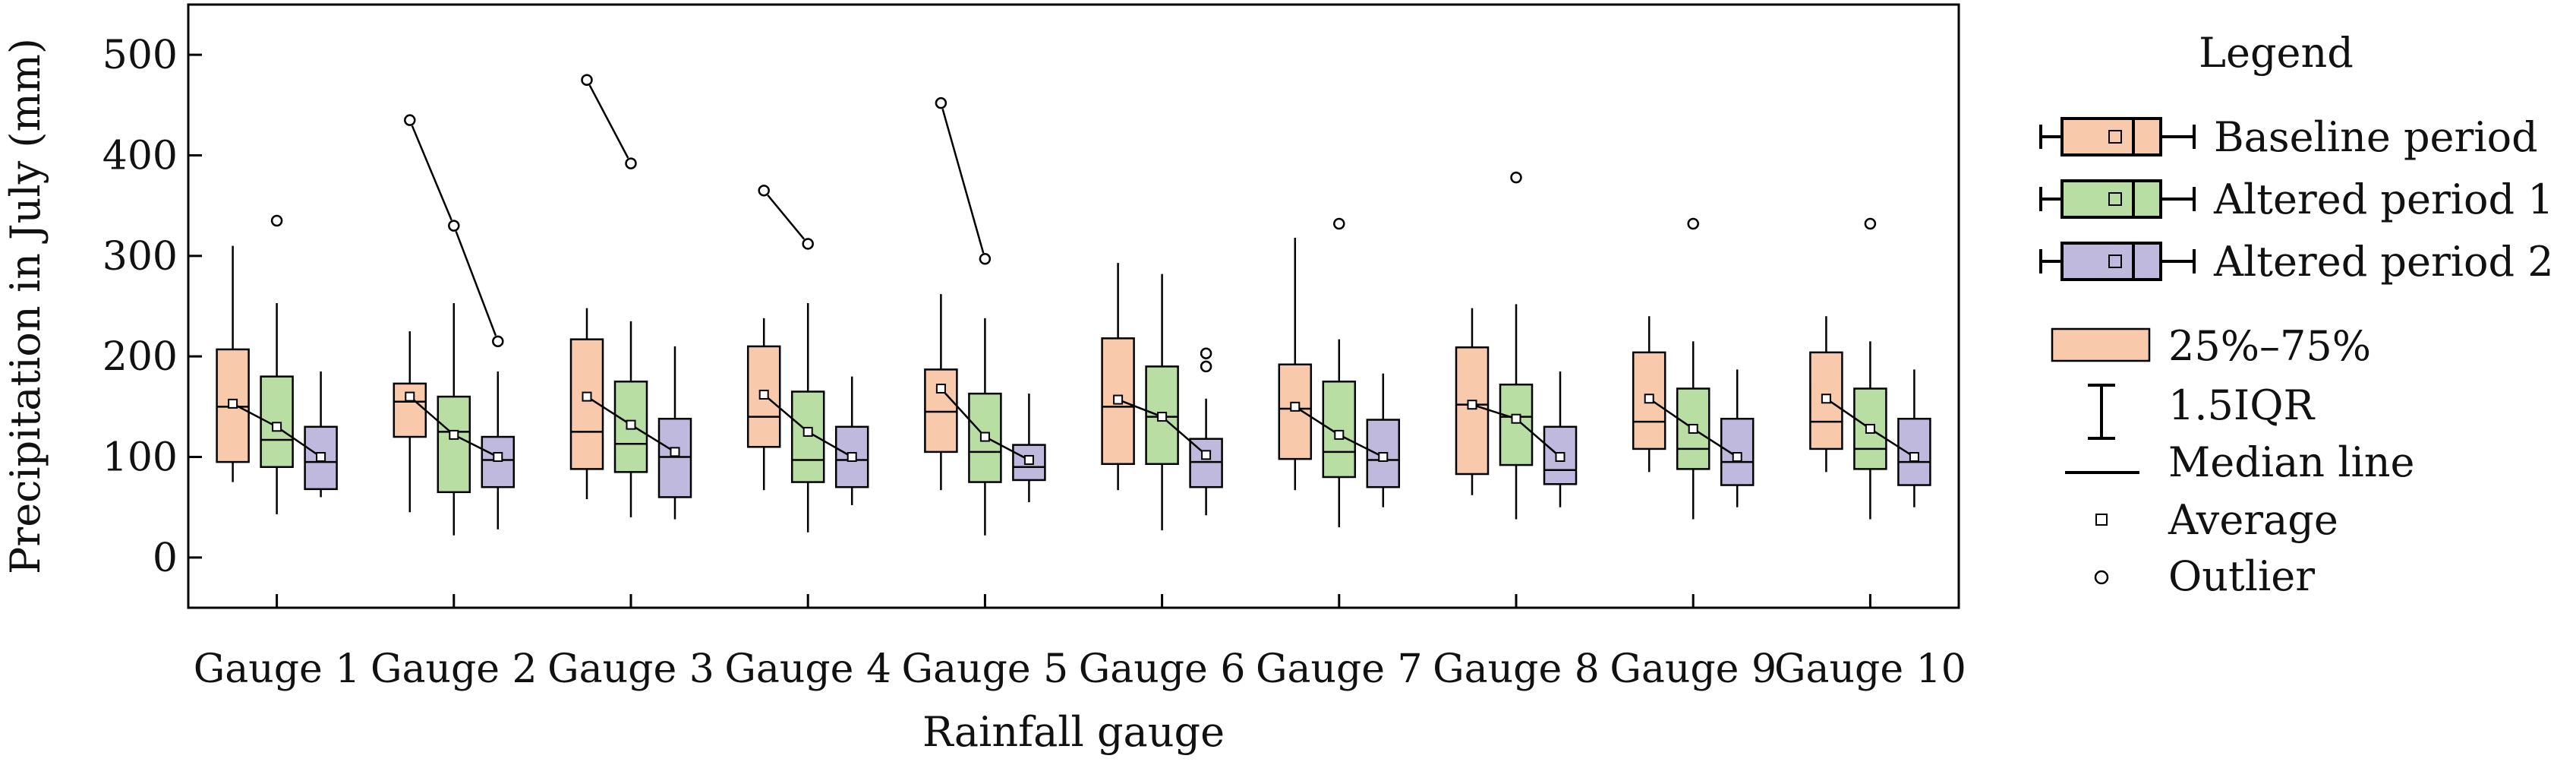 This screenshot has width=2576, height=765. What do you see at coordinates (2288, 137) in the screenshot?
I see `legend-entry-series-1: Baseline period` at bounding box center [2288, 137].